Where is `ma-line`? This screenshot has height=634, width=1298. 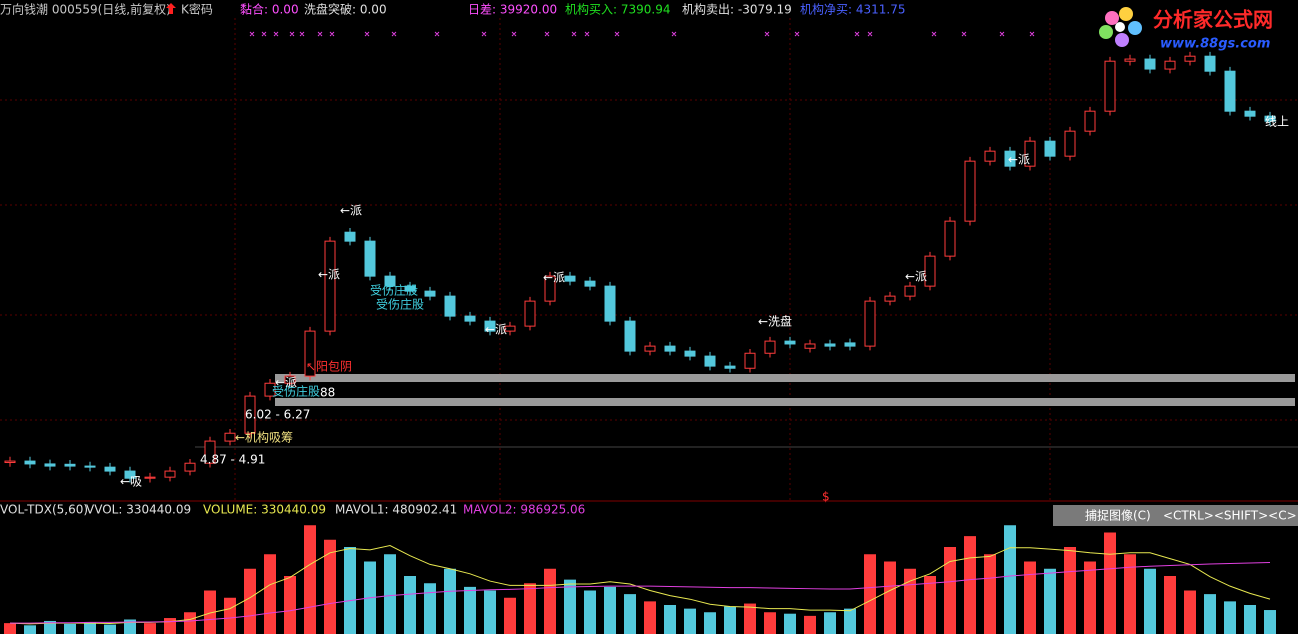
ma-line is located at coordinates (640, 585).